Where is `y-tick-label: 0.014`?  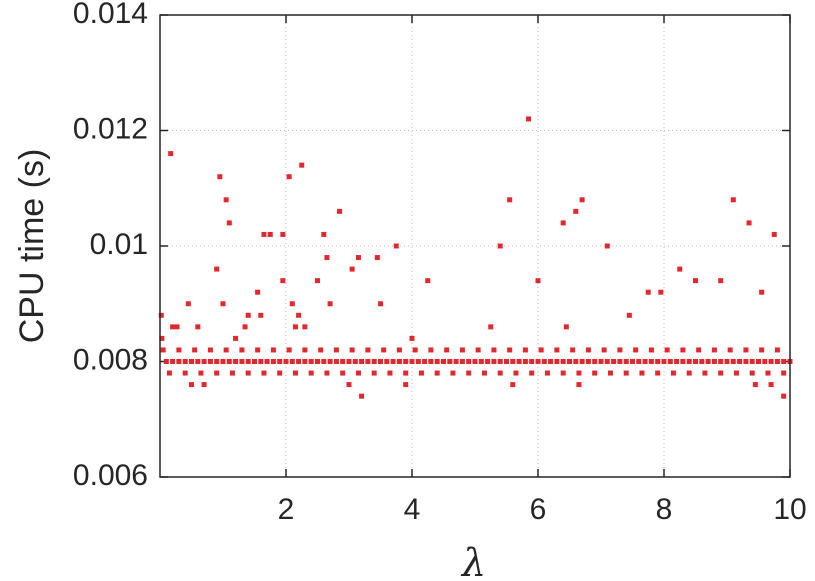
y-tick-label: 0.014 is located at coordinates (110, 15).